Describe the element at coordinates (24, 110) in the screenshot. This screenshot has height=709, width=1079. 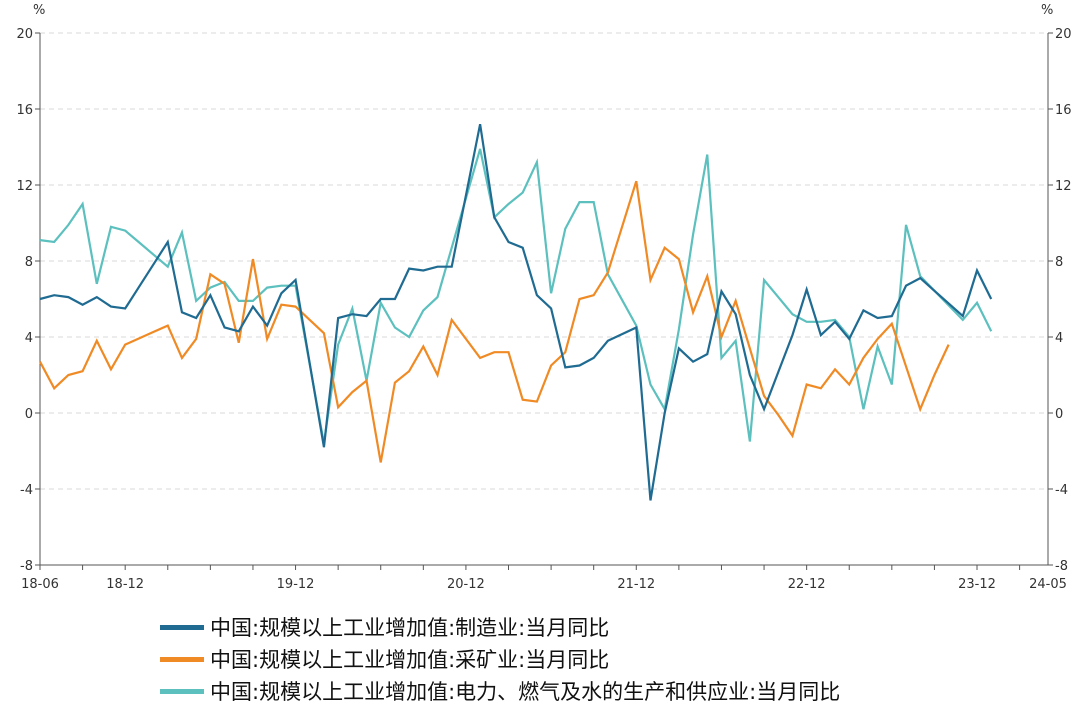
I see `y-tick-label-left: 16` at that location.